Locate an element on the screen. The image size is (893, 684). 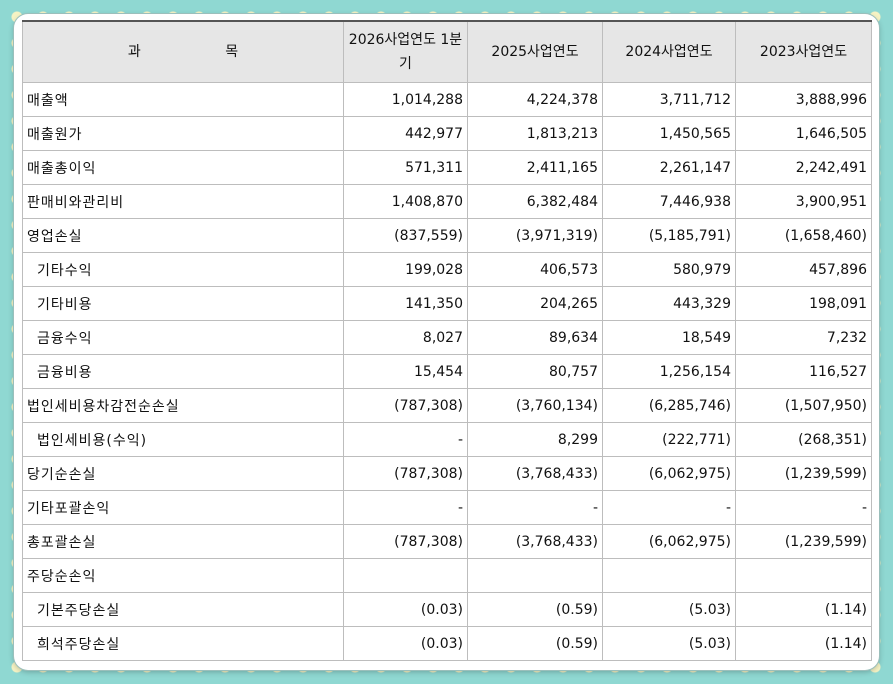
header-2023: 2023사업연도 is located at coordinates (803, 51).